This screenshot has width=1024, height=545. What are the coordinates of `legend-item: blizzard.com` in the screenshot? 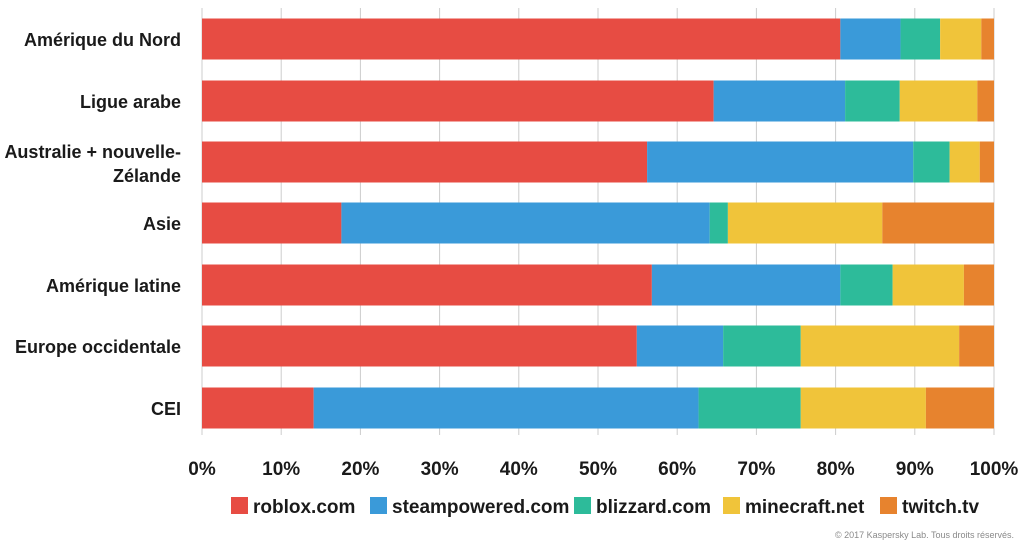 It's located at (642, 507).